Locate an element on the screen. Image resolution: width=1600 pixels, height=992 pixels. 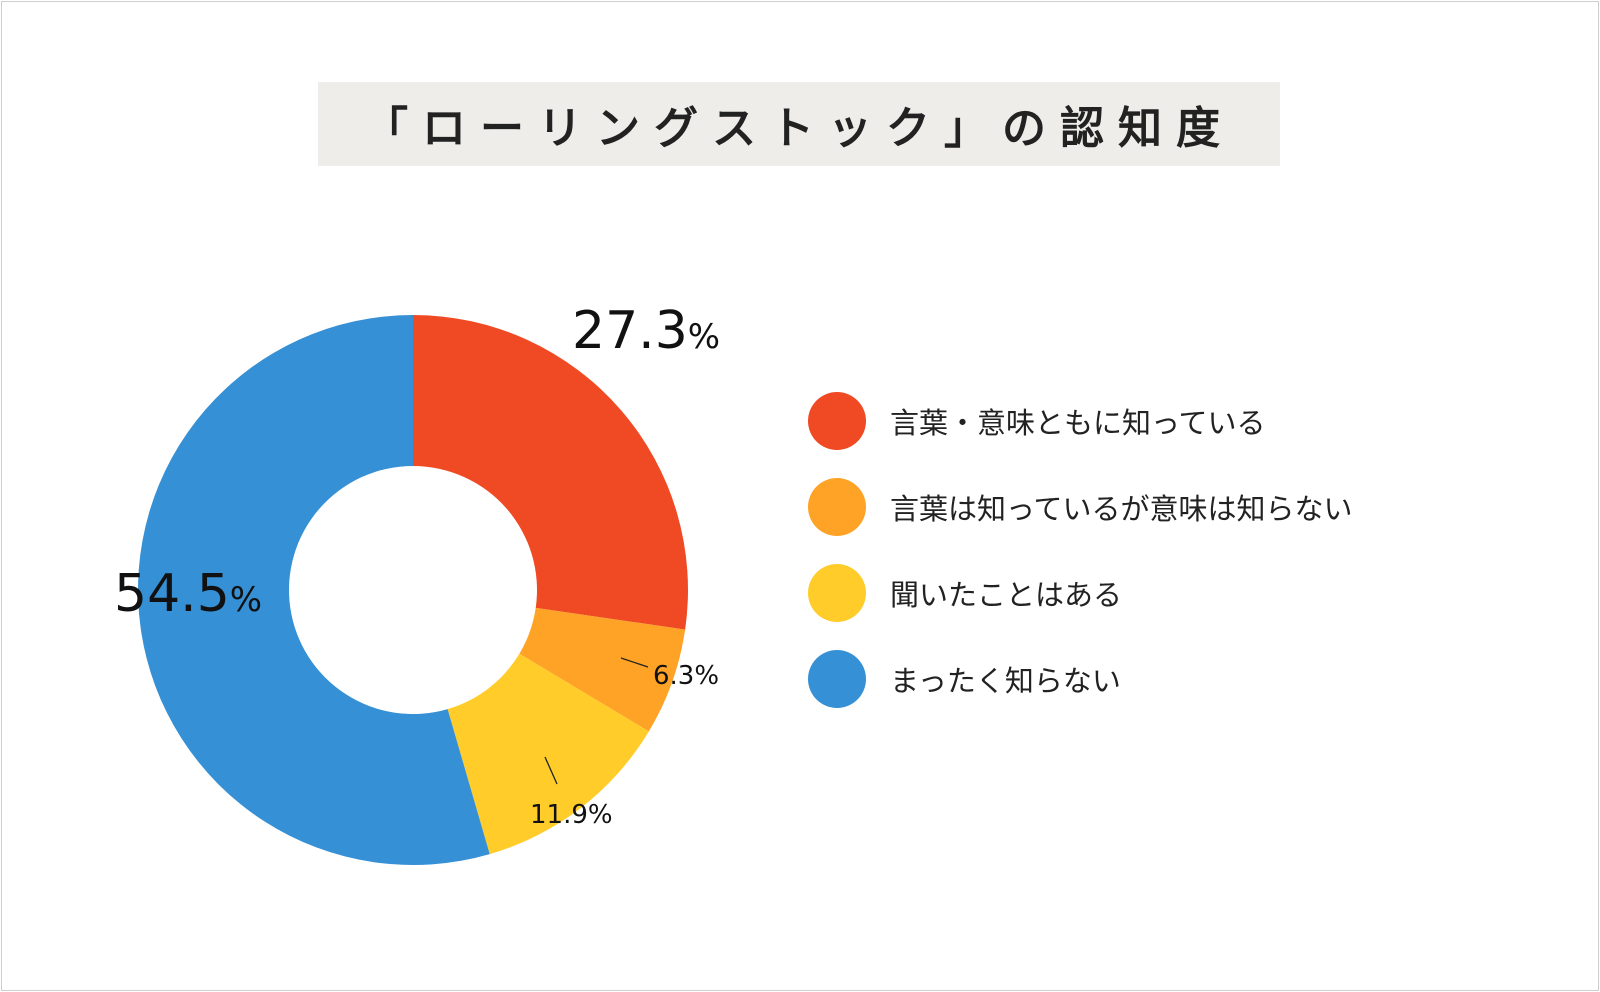
leader-line-heard-of is located at coordinates (551, 770).